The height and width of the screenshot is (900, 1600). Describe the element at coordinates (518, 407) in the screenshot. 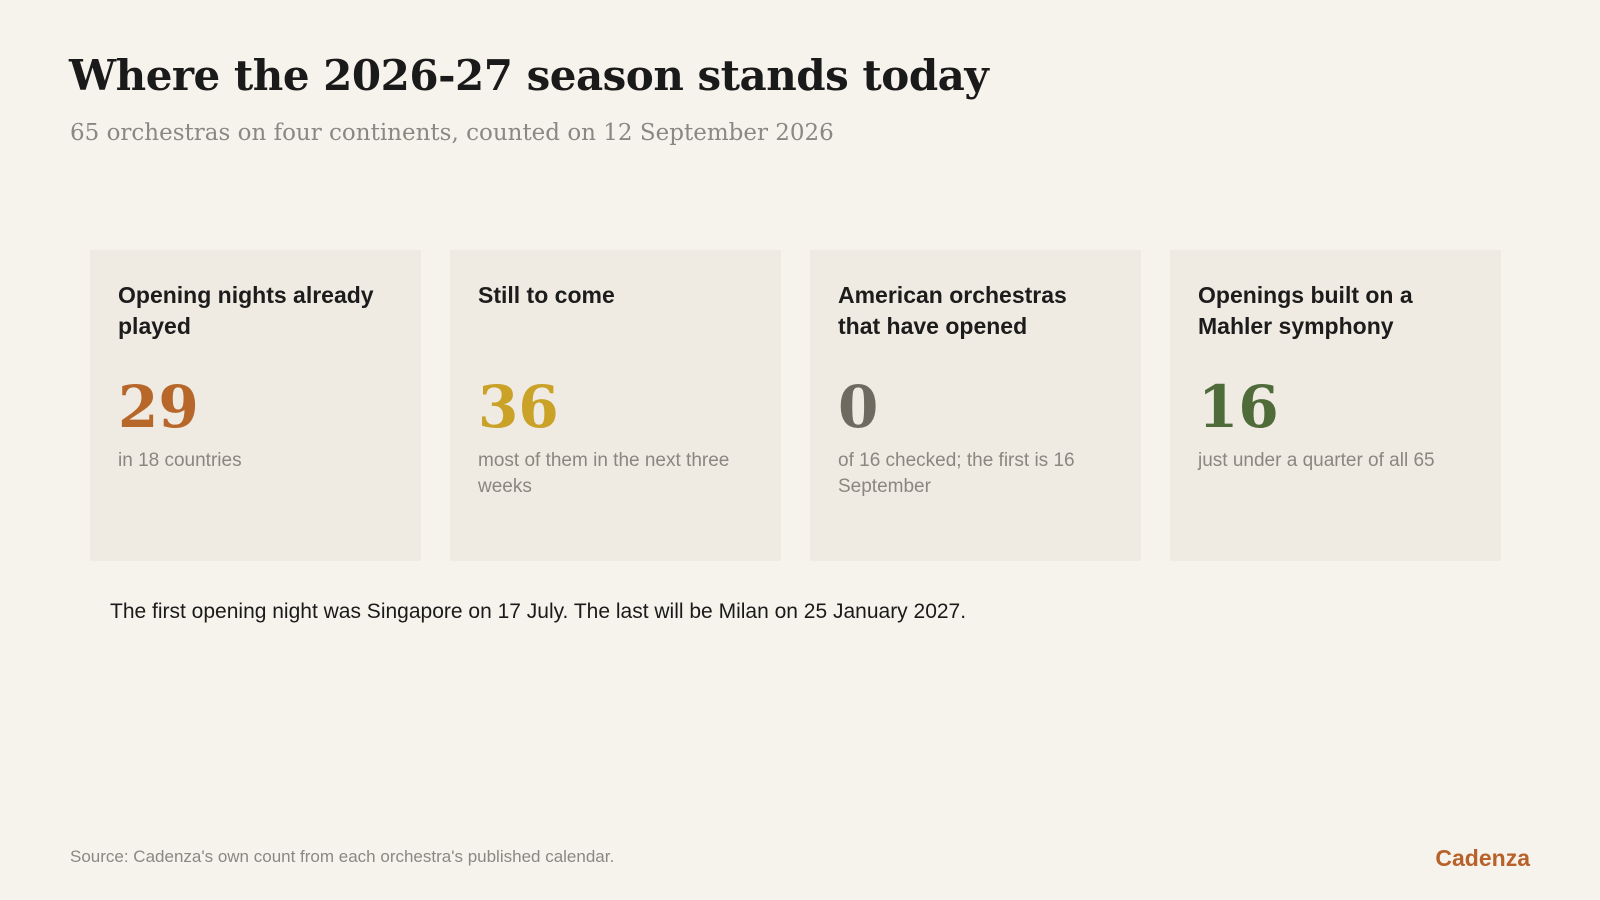

I see `stat-card-value: 36` at that location.